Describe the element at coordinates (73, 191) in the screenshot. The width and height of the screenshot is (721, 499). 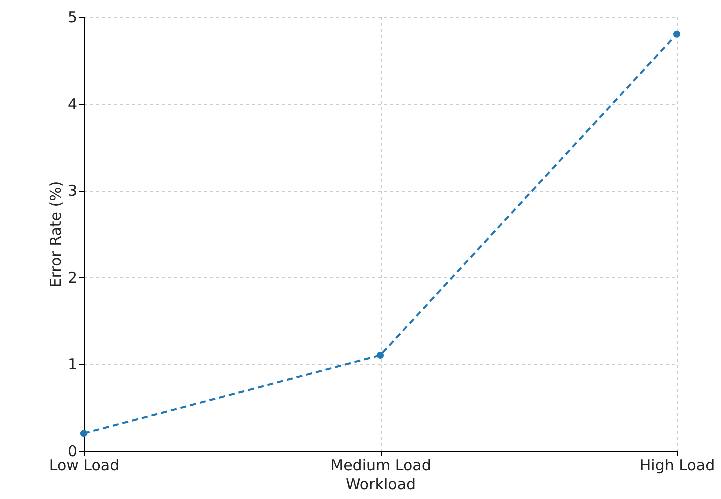
I see `y-tick-label: 3` at that location.